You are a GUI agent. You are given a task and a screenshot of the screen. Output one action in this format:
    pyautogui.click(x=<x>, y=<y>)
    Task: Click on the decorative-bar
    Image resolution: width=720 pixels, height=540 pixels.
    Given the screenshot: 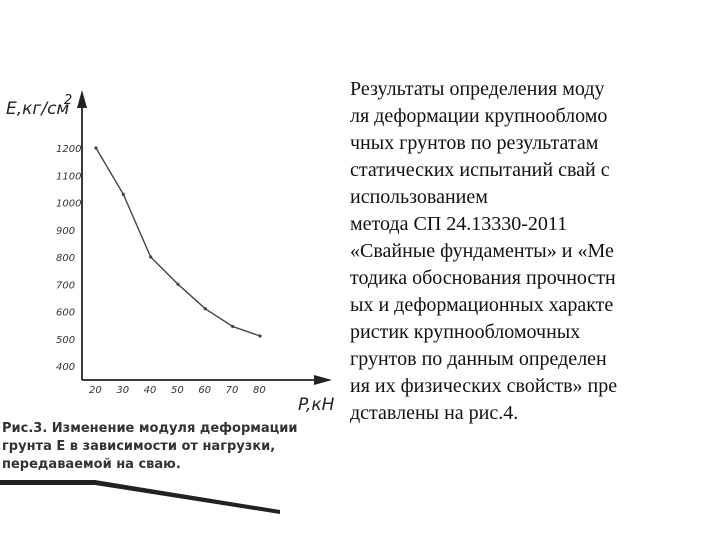 What is the action you would take?
    pyautogui.click(x=140, y=497)
    